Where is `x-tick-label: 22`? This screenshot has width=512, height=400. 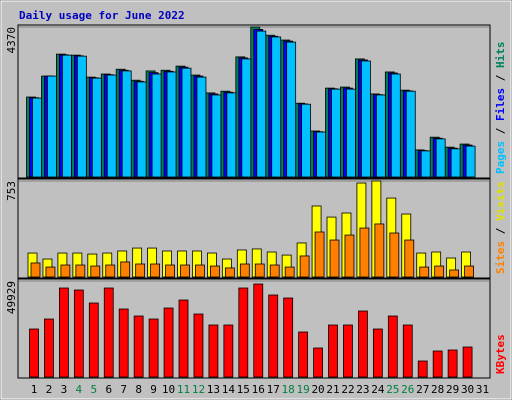
x-tick-label: 22 is located at coordinates (347, 389).